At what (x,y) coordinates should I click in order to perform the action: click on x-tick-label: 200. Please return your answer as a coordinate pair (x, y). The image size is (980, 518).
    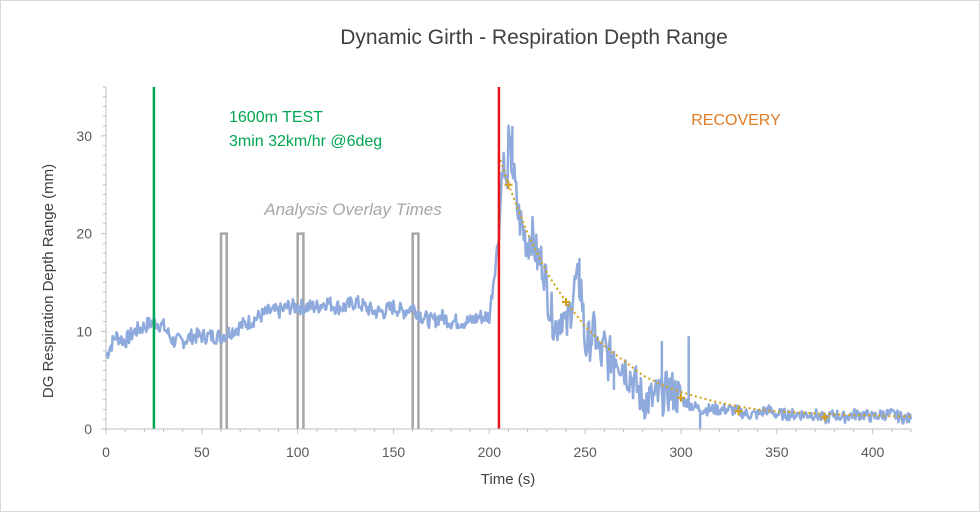
    Looking at the image, I should click on (490, 452).